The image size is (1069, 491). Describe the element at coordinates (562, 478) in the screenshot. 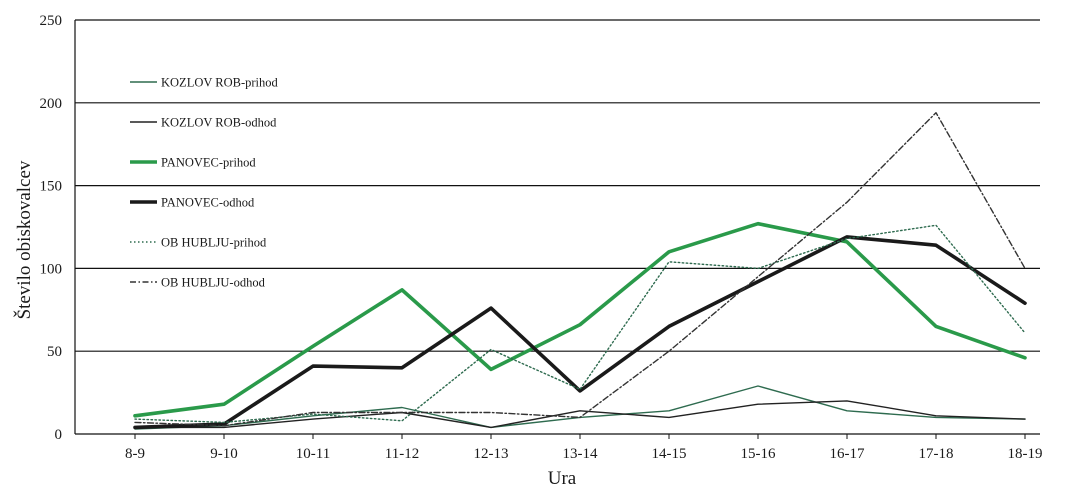

I see `x-axis-title: Ura` at that location.